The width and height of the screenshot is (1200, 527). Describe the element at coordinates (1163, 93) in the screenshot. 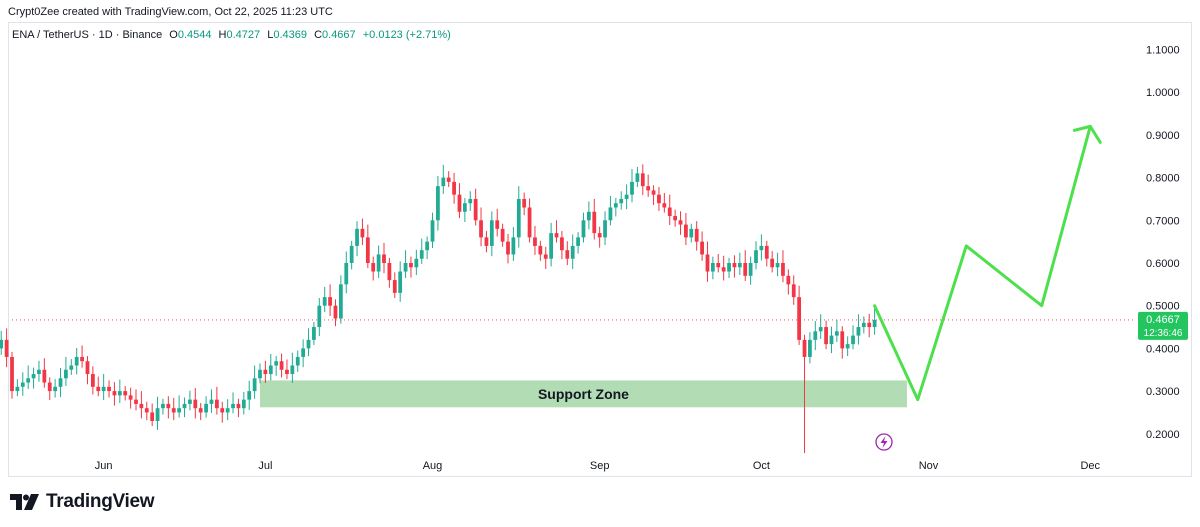

I see `y-tick-label: 1.0000` at that location.